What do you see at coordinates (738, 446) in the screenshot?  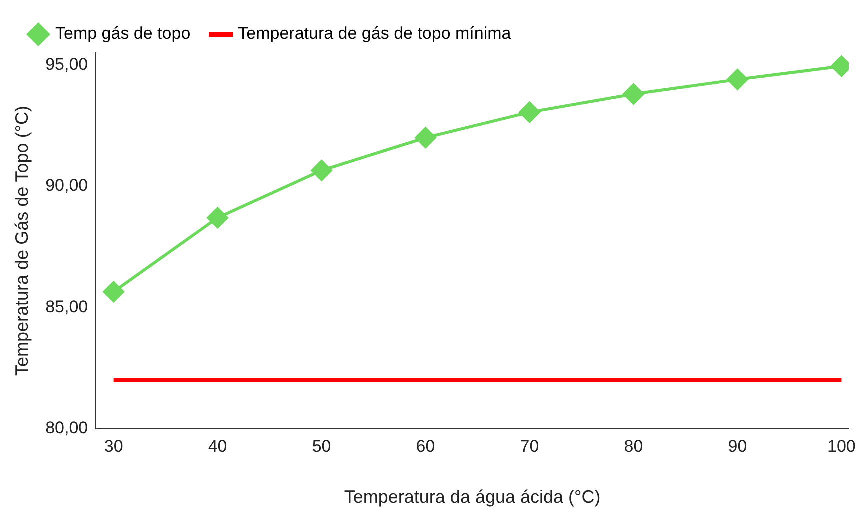 I see `x-tick-label: 90` at bounding box center [738, 446].